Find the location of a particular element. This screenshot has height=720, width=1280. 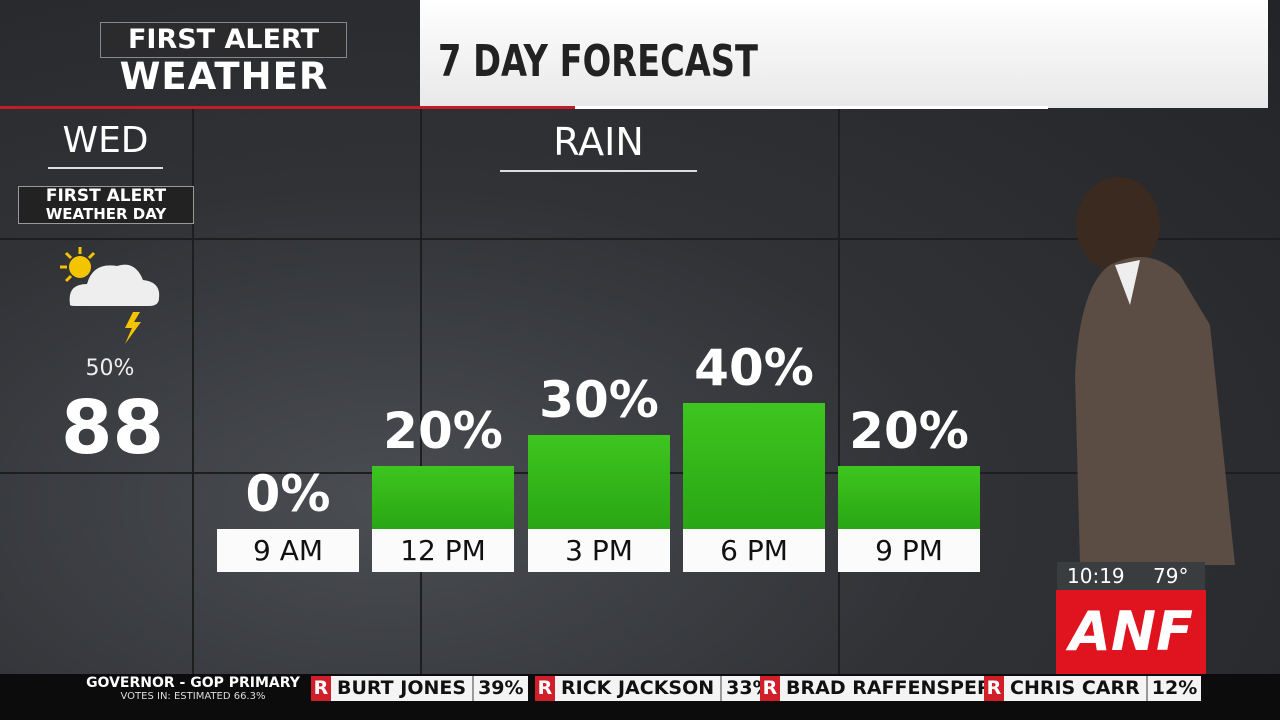

chart-title: RAIN is located at coordinates (598, 146).